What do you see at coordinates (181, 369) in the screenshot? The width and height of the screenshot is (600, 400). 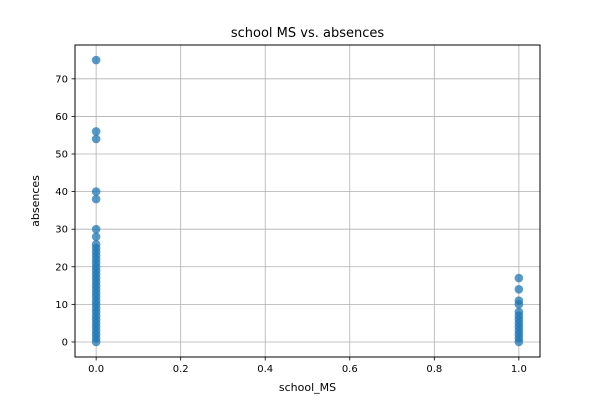 I see `x-tick-label: 0.2` at bounding box center [181, 369].